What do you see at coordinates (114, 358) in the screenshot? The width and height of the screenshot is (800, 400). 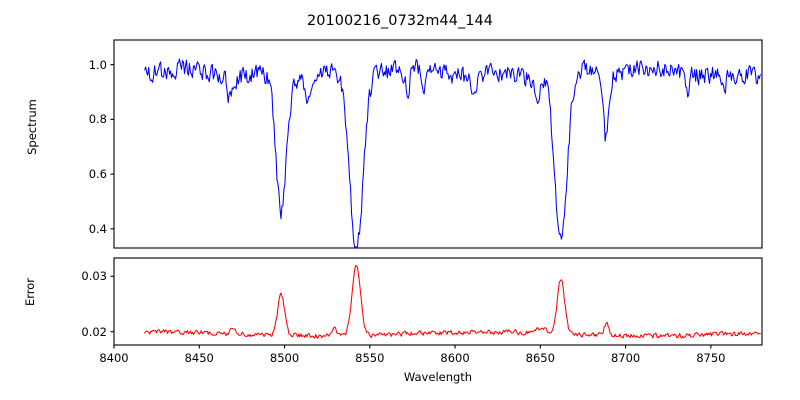 I see `x-tick-label-8400: 8400` at bounding box center [114, 358].